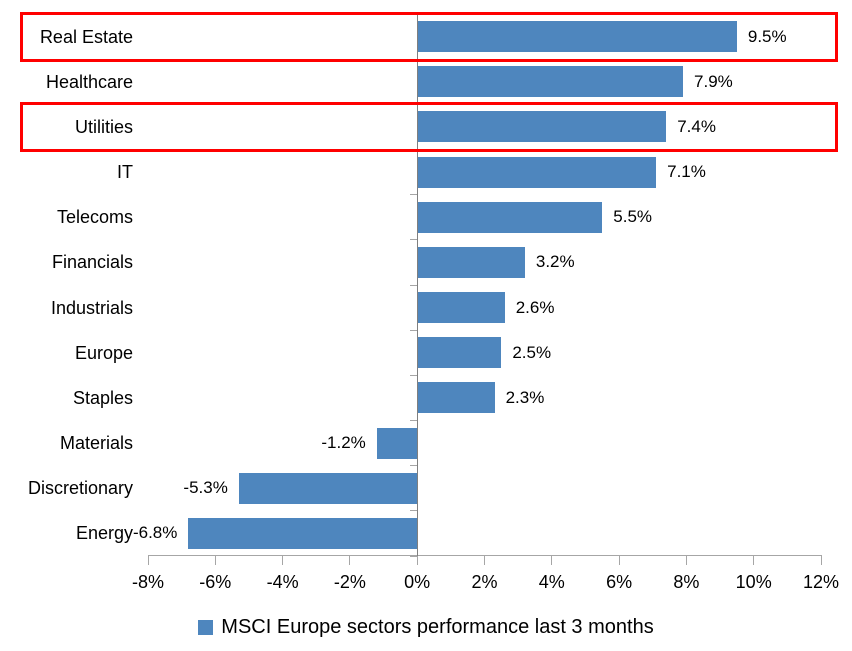 Image resolution: width=852 pixels, height=651 pixels. I want to click on category-label: Telecoms, so click(94, 217).